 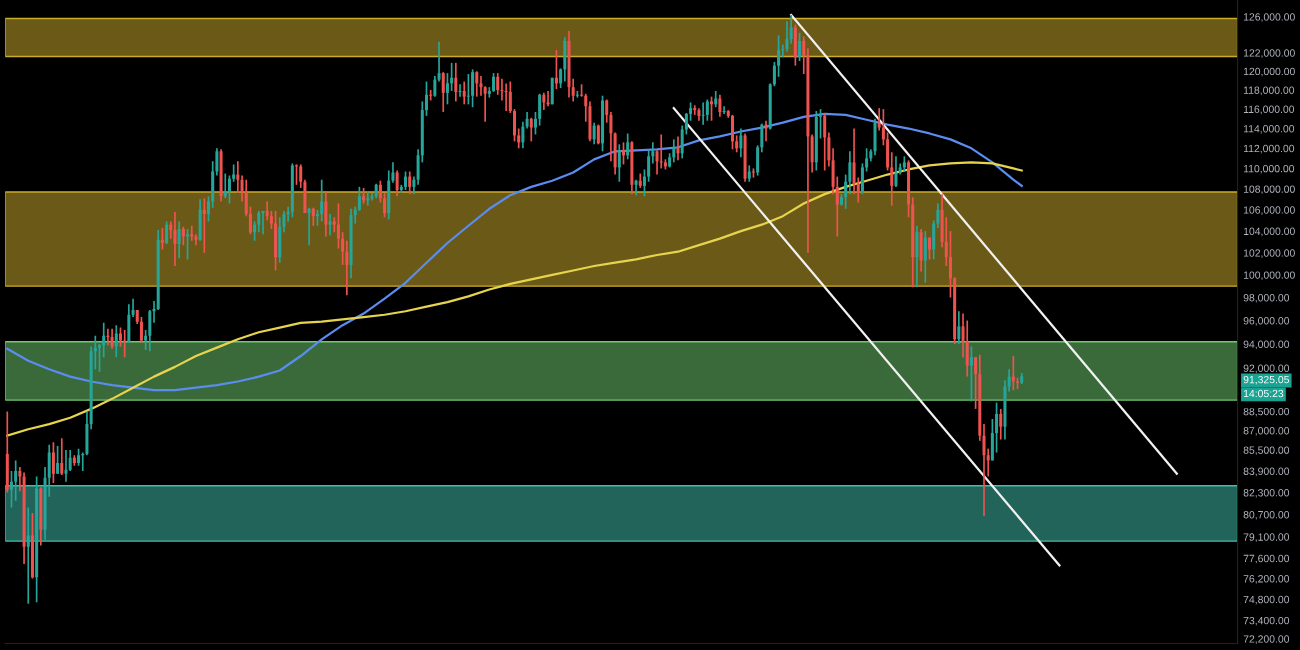 What do you see at coordinates (1269, 129) in the screenshot?
I see `y-tick-label: 114,000.00` at bounding box center [1269, 129].